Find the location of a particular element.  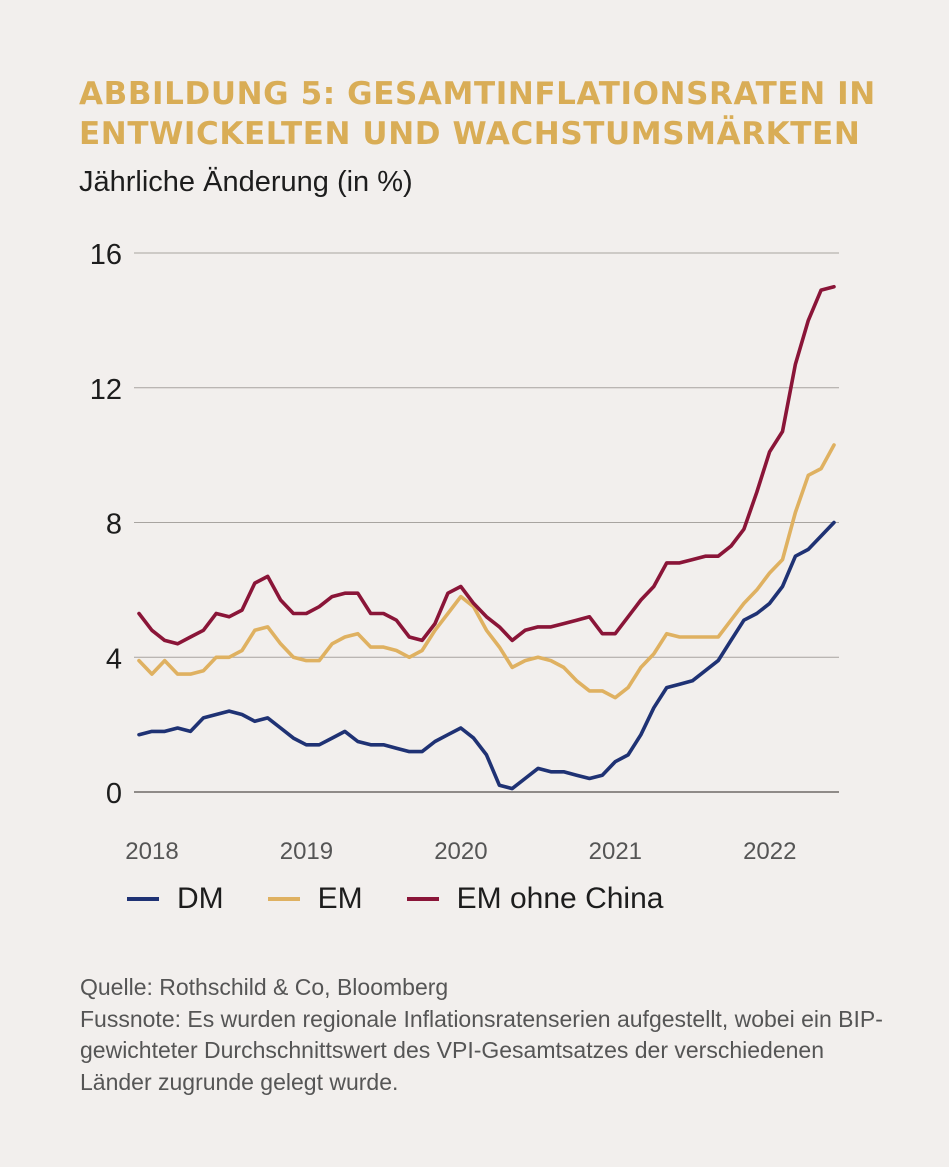

legend-label-em-ohne-china: EM ohne China is located at coordinates (560, 898).